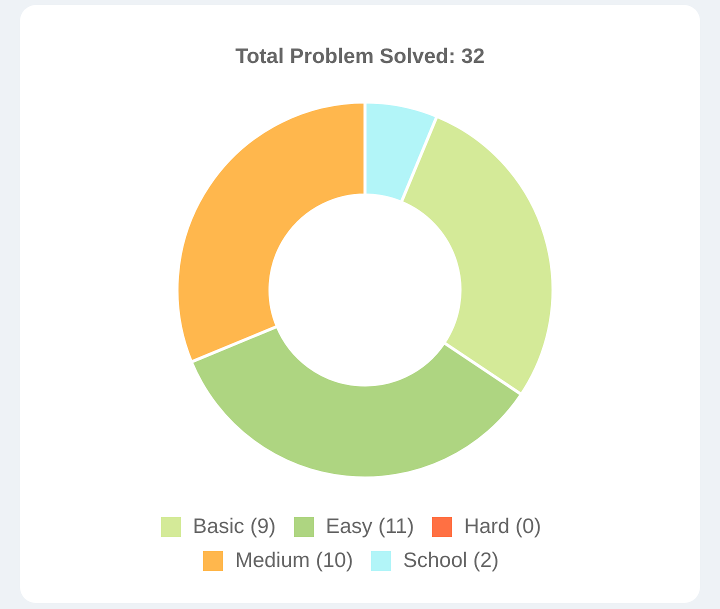 Image resolution: width=720 pixels, height=609 pixels. Describe the element at coordinates (451, 560) in the screenshot. I see `legend-label: School (2)` at that location.